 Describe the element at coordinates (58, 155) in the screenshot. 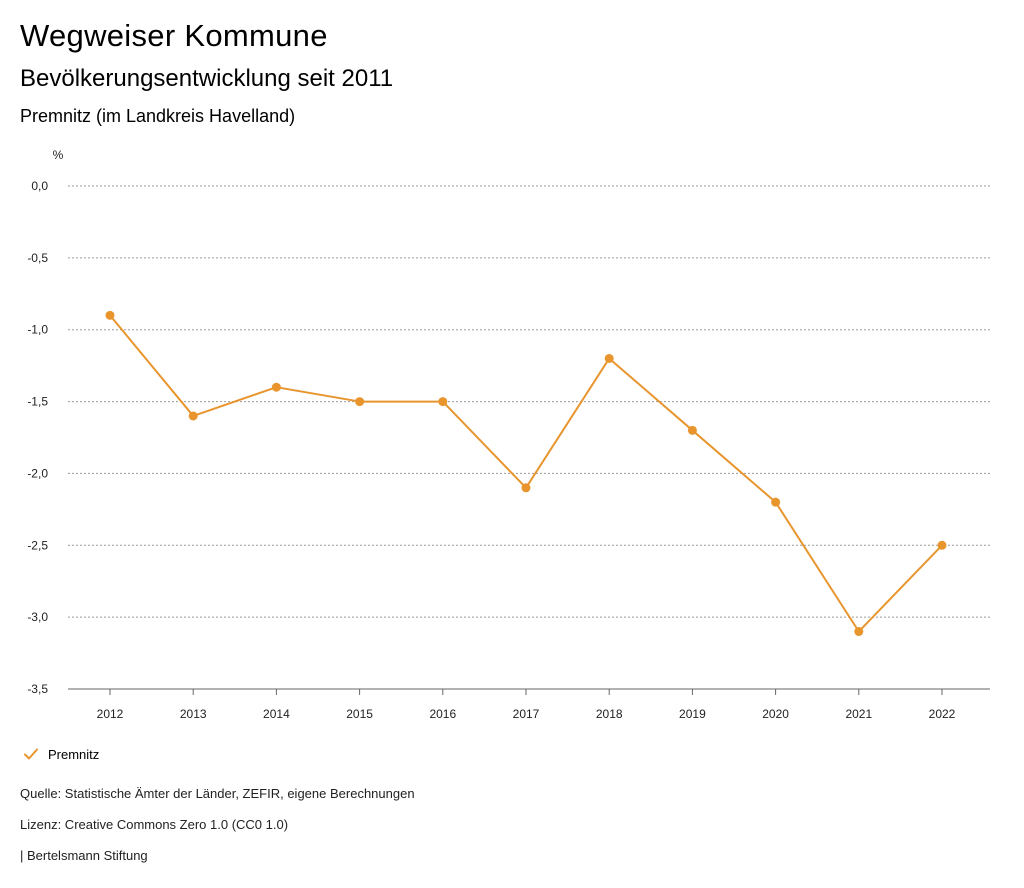

I see `y-axis-unit-label: %` at that location.